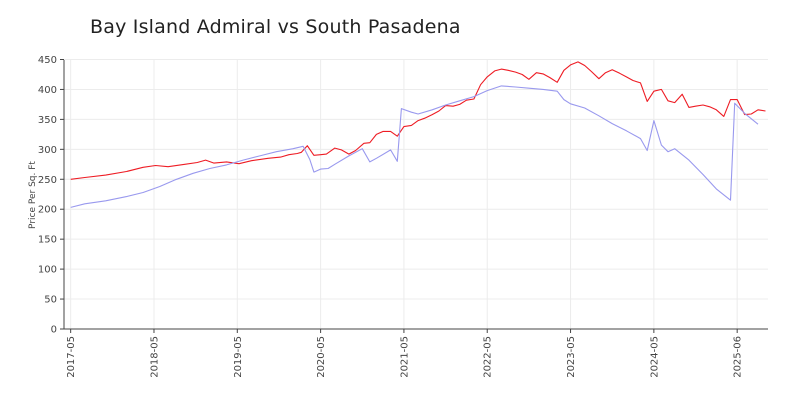 The height and width of the screenshot is (400, 800). Describe the element at coordinates (47, 270) in the screenshot. I see `y-tick-label: 100` at that location.